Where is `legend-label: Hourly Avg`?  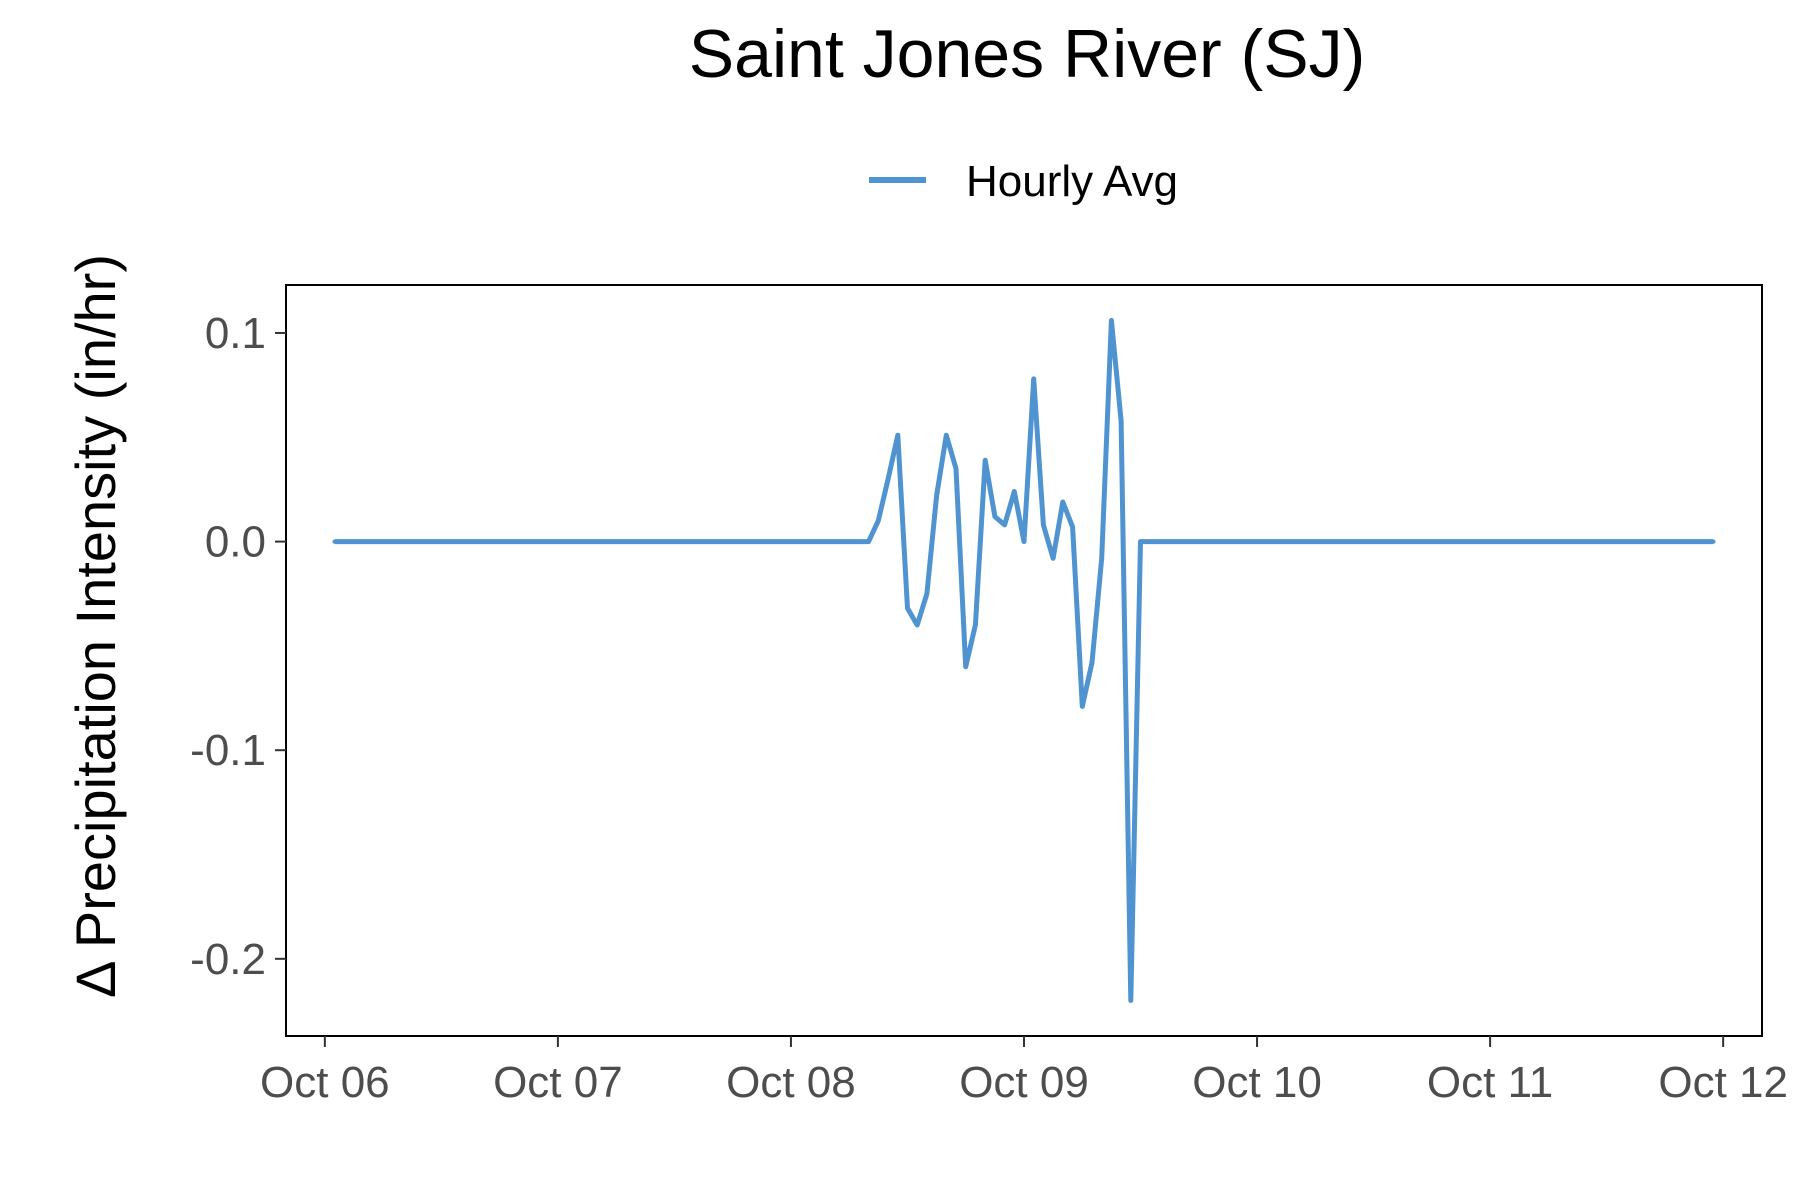 legend-label: Hourly Avg is located at coordinates (1072, 181).